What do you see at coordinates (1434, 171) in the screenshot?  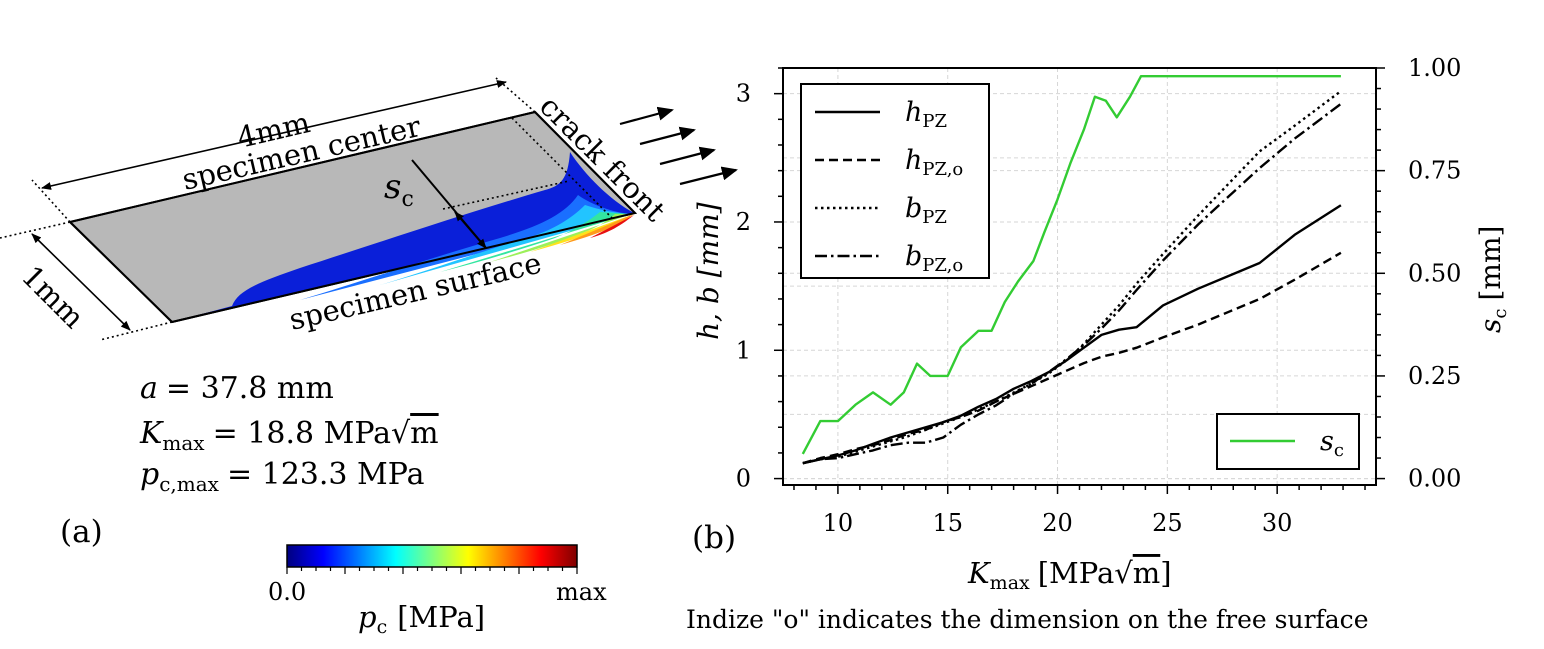 I see `y-right-tick-label: 0.75` at bounding box center [1434, 171].